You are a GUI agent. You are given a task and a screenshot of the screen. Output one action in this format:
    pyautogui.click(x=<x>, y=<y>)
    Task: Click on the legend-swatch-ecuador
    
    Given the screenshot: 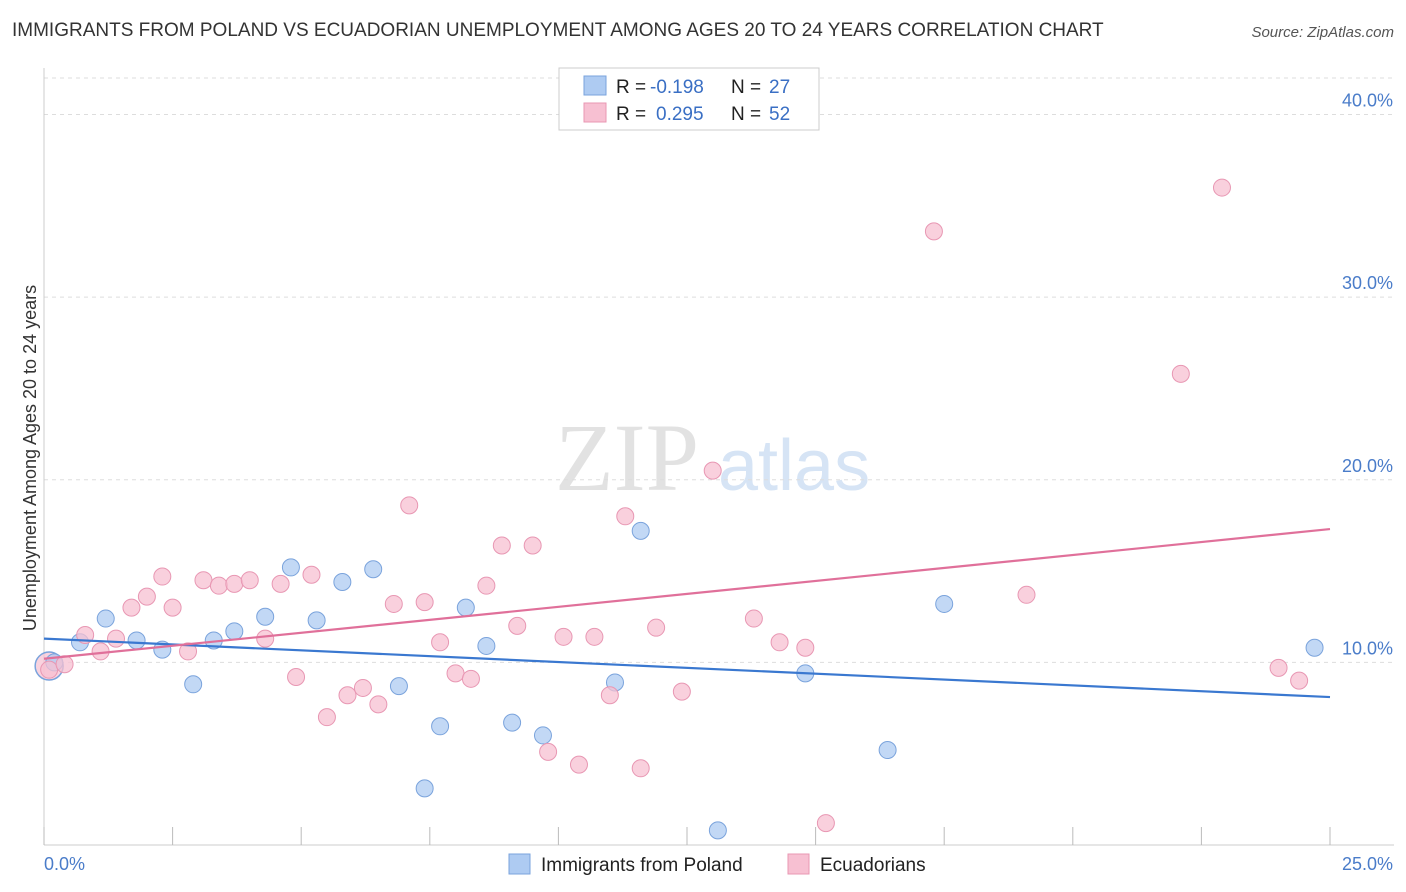 What is the action you would take?
    pyautogui.click(x=595, y=112)
    